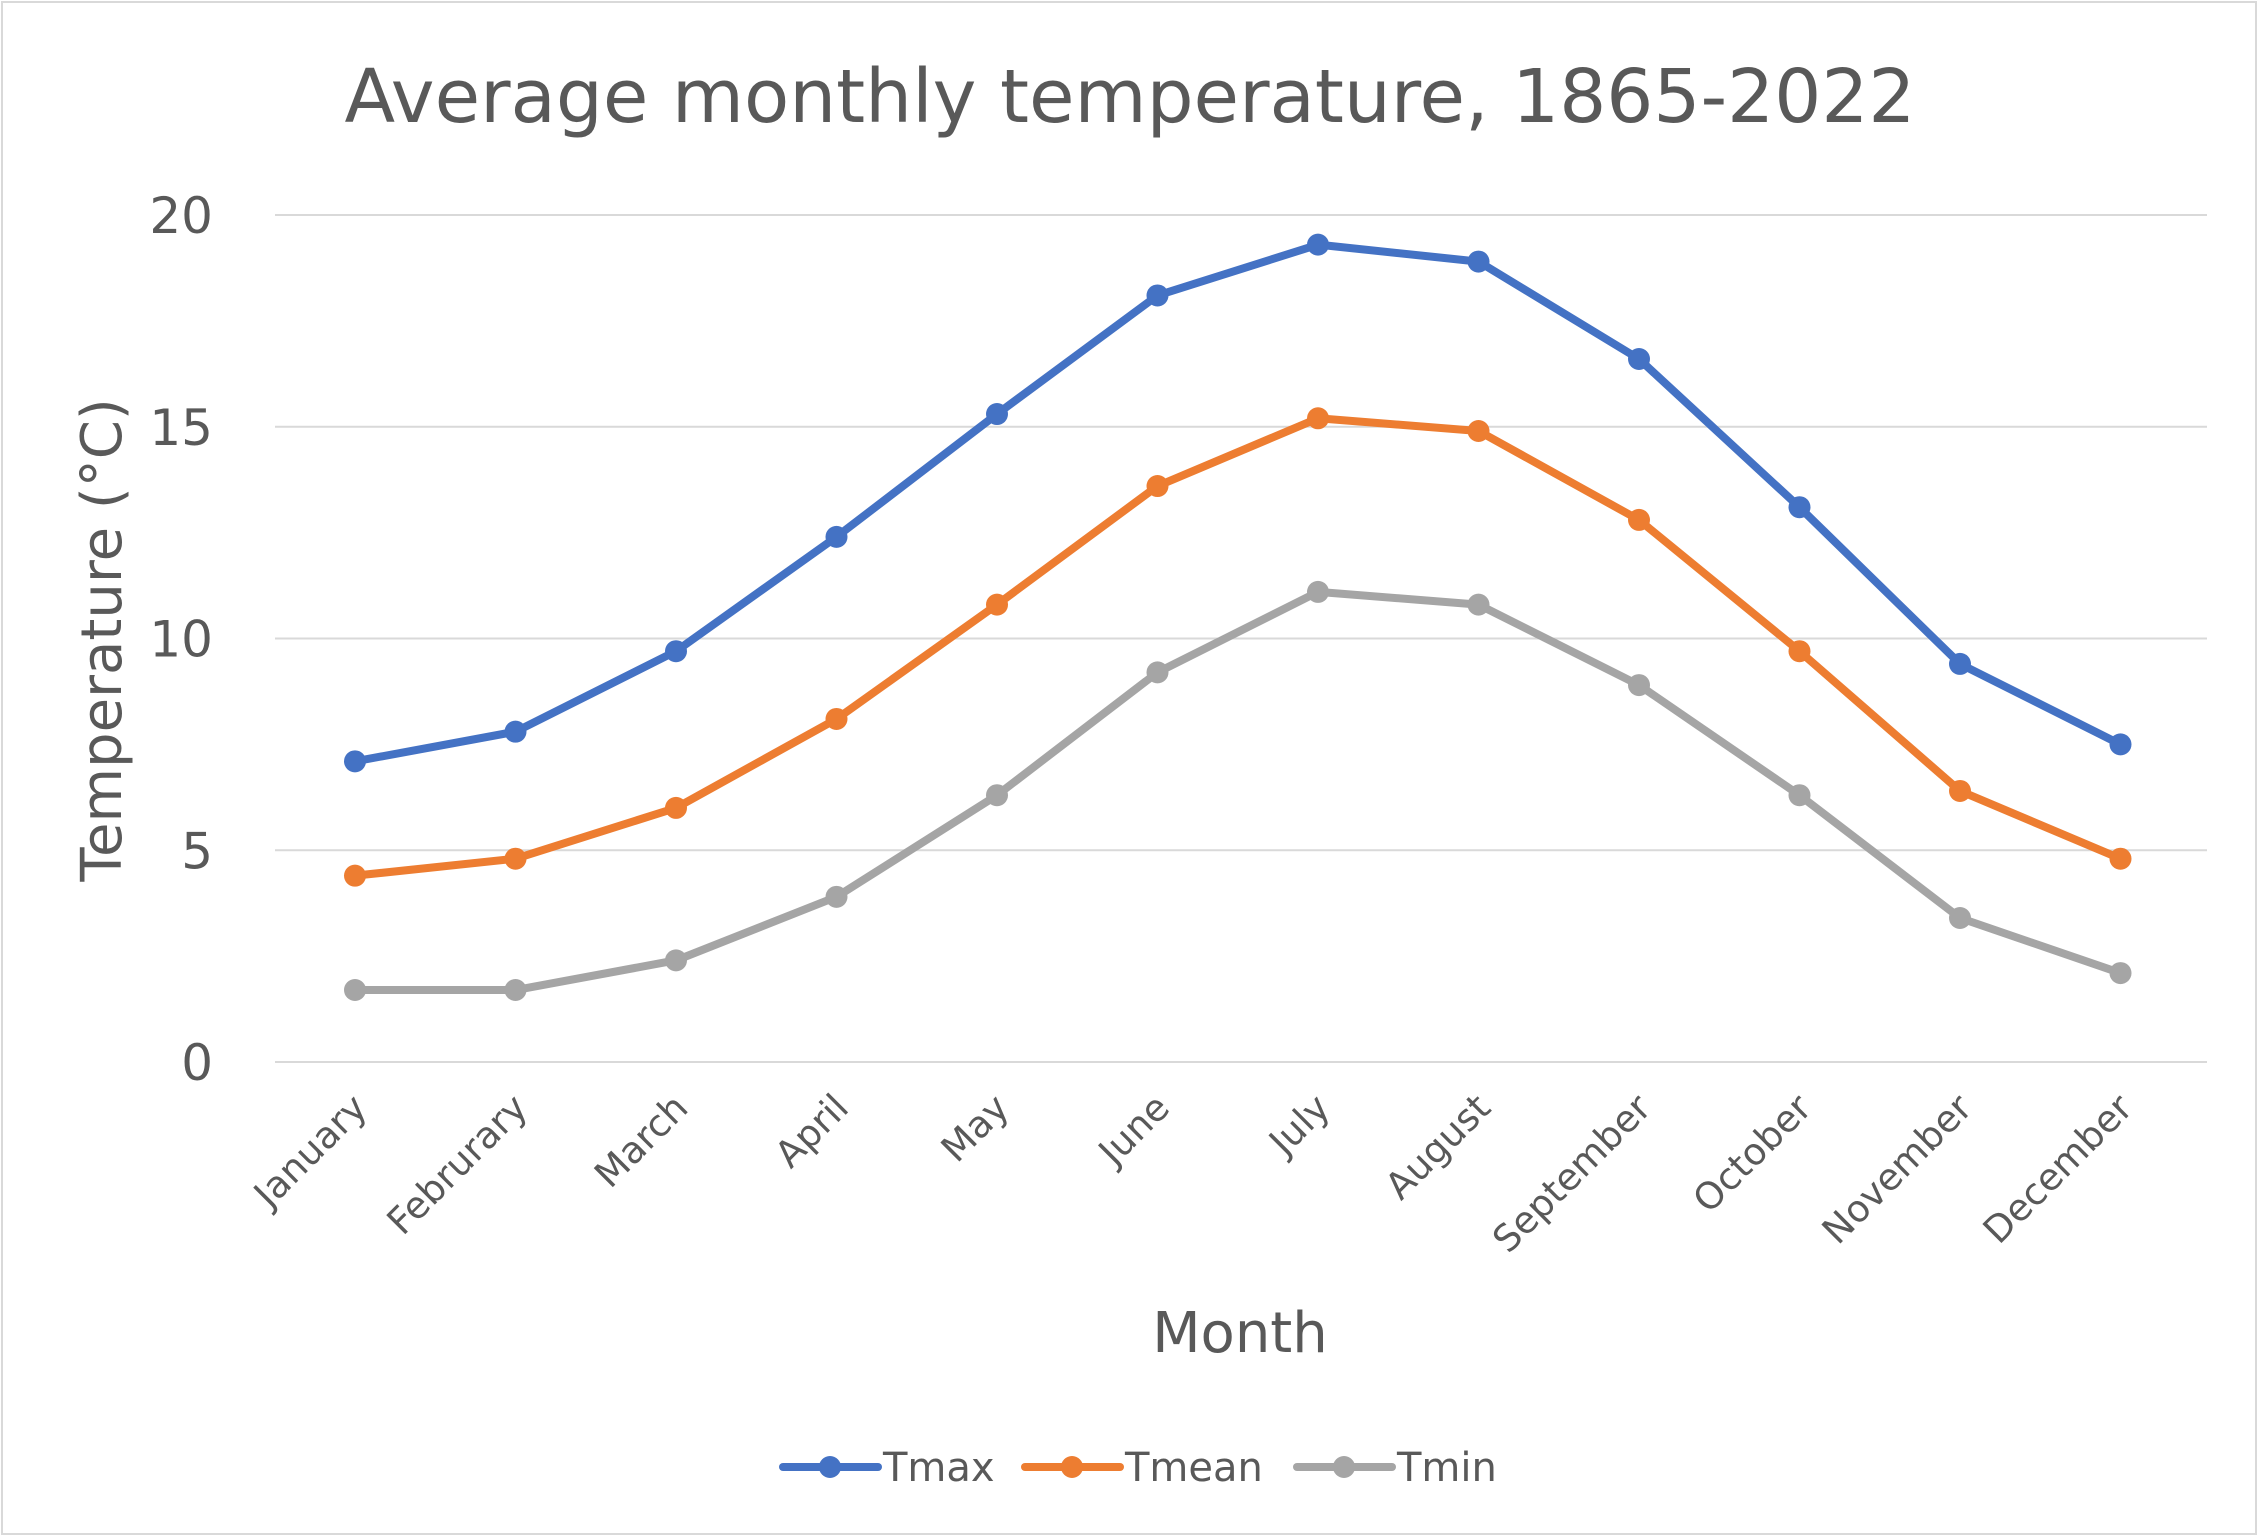 The height and width of the screenshot is (1538, 2260). What do you see at coordinates (1240, 1333) in the screenshot?
I see `x-axis-title: Month` at bounding box center [1240, 1333].